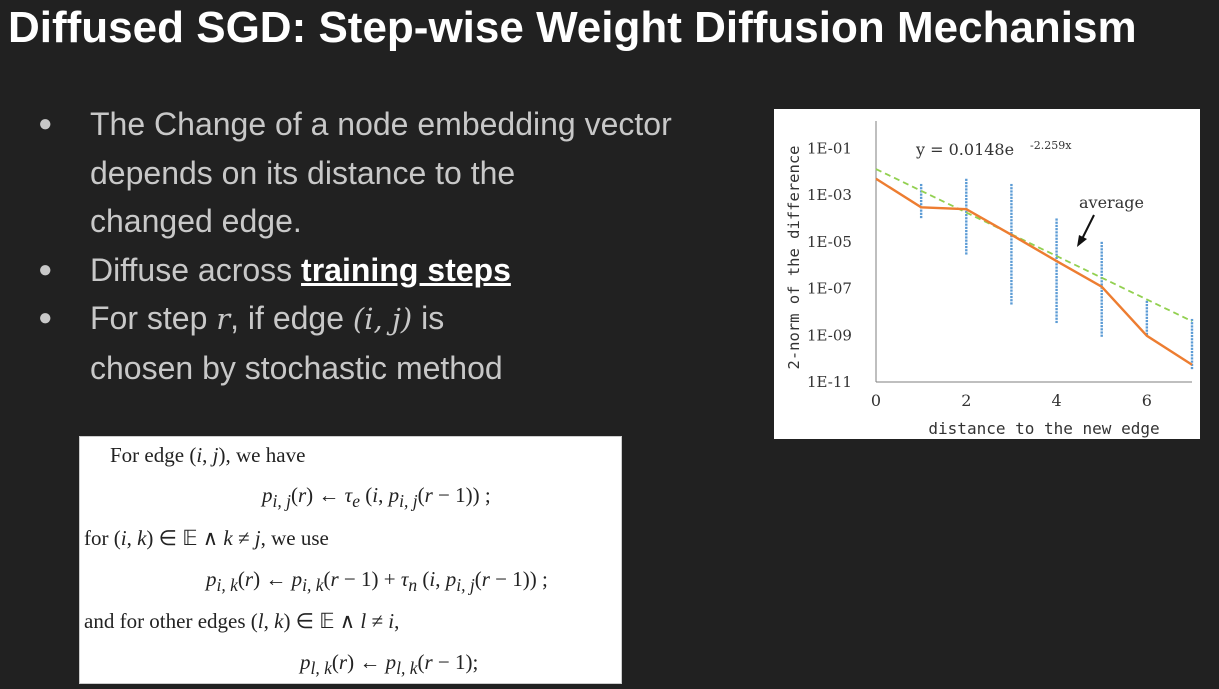 This screenshot has height=689, width=1219. What do you see at coordinates (196, 269) in the screenshot?
I see `bullet-text-prefix: Diffuse across` at bounding box center [196, 269].